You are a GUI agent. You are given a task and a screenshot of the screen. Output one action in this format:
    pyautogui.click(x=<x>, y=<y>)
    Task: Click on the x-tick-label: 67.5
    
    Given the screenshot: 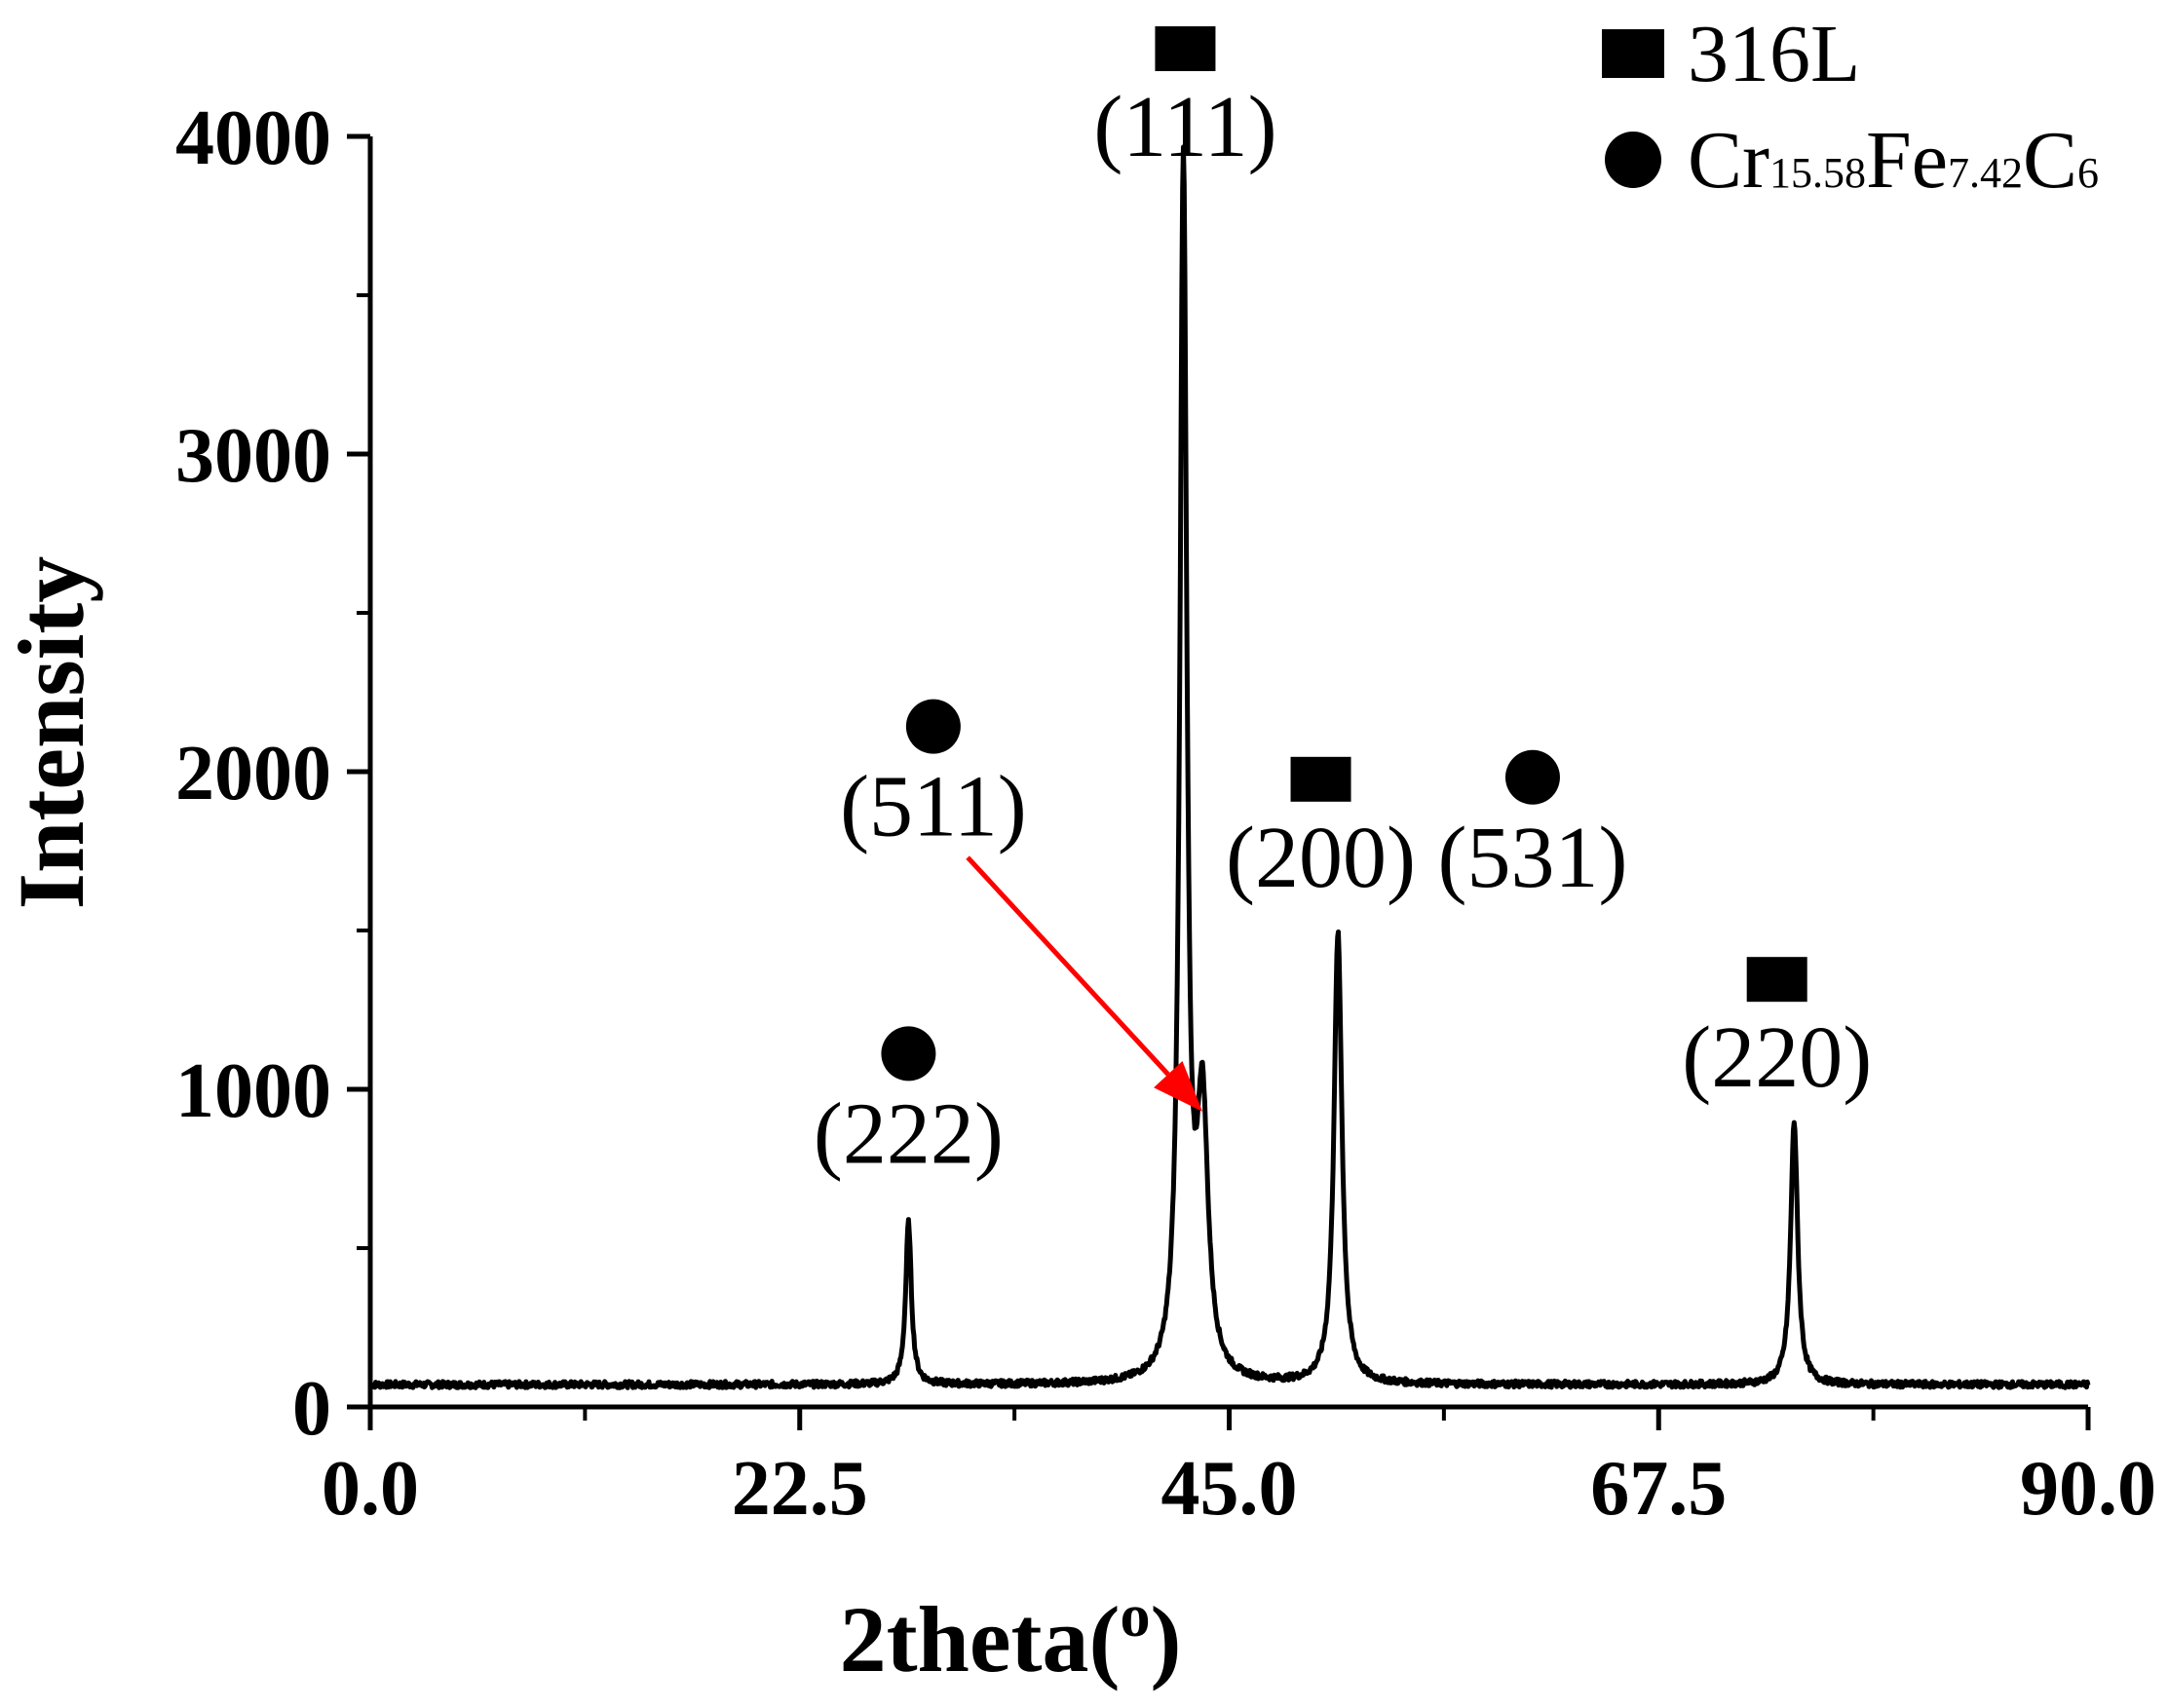 What is the action you would take?
    pyautogui.click(x=1658, y=1489)
    